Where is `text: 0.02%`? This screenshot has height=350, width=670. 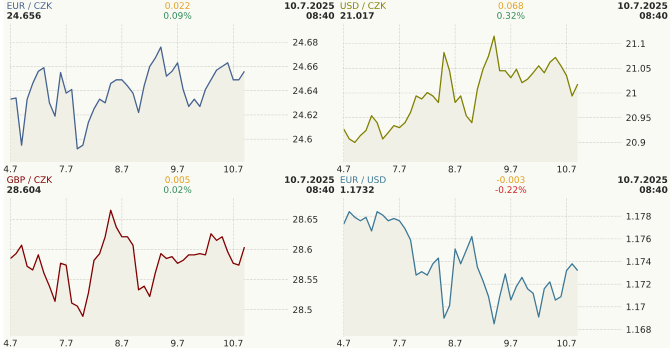
text: 0.02% is located at coordinates (178, 190).